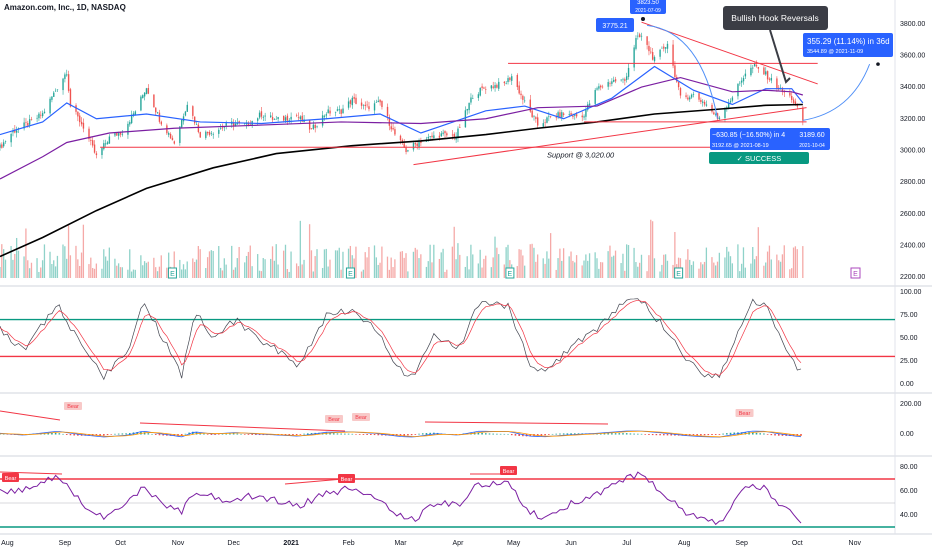 Image resolution: width=932 pixels, height=550 pixels. Describe the element at coordinates (447, 497) in the screenshot. I see `rsi-panel: Bear Bear Bear` at that location.